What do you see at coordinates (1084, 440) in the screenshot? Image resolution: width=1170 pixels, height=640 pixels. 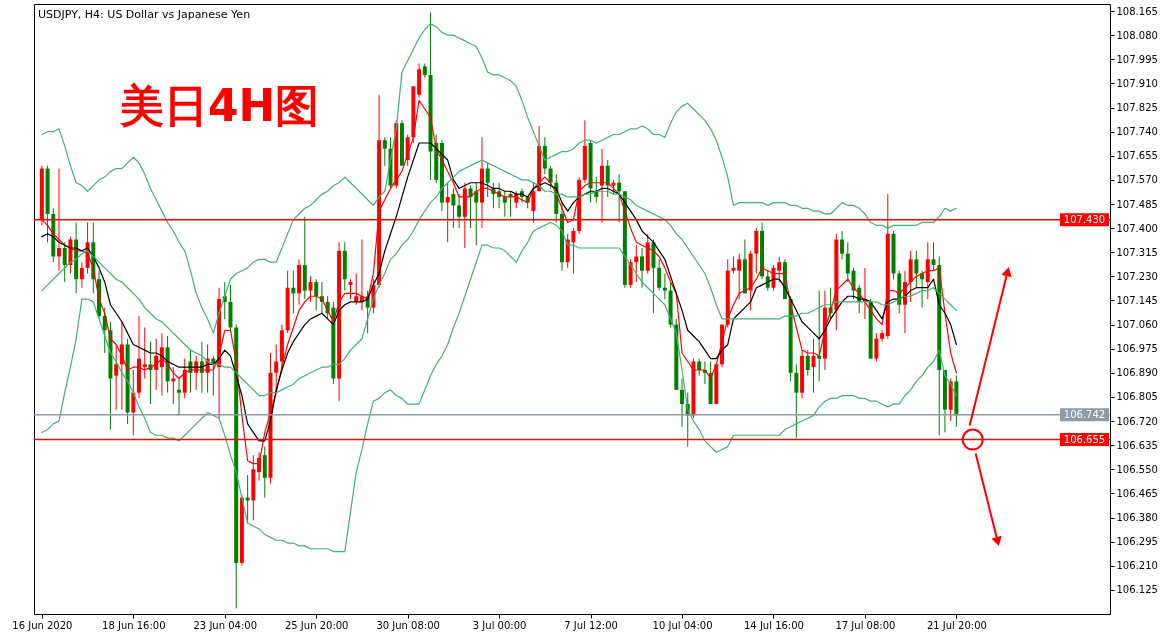 I see `ref-line-label: 106.655` at bounding box center [1084, 440].